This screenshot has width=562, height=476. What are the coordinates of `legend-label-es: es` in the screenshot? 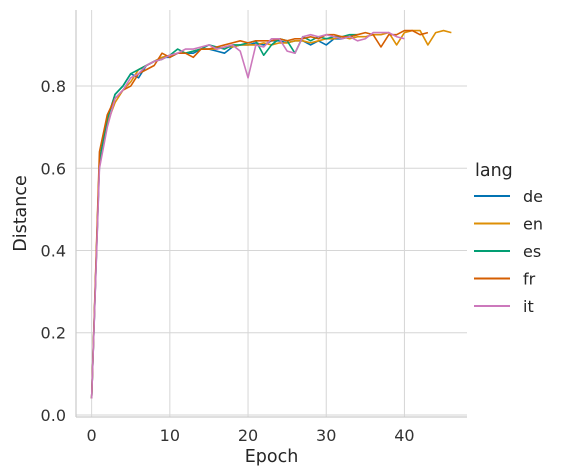 It's located at (532, 251).